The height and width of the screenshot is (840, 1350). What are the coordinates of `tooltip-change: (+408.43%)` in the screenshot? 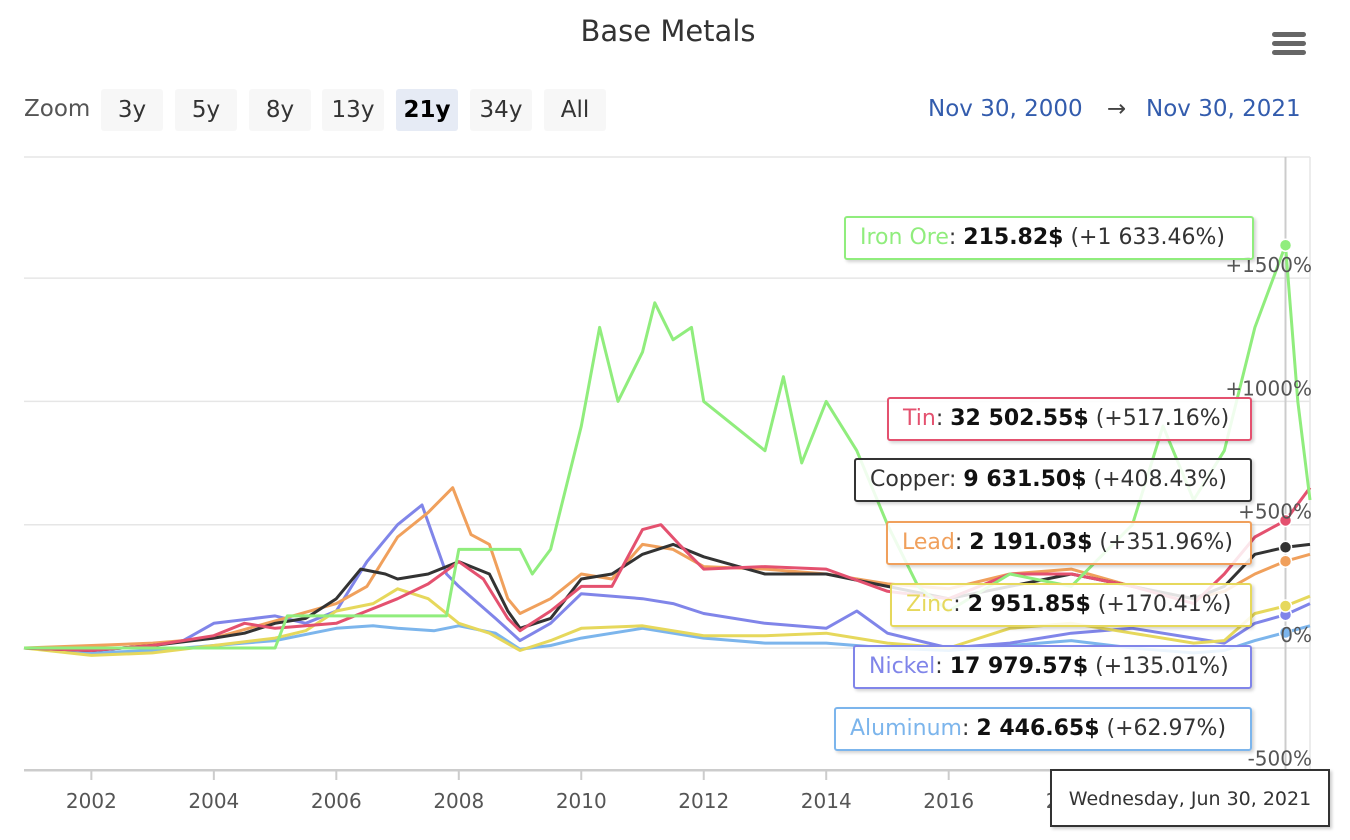 It's located at (1157, 479).